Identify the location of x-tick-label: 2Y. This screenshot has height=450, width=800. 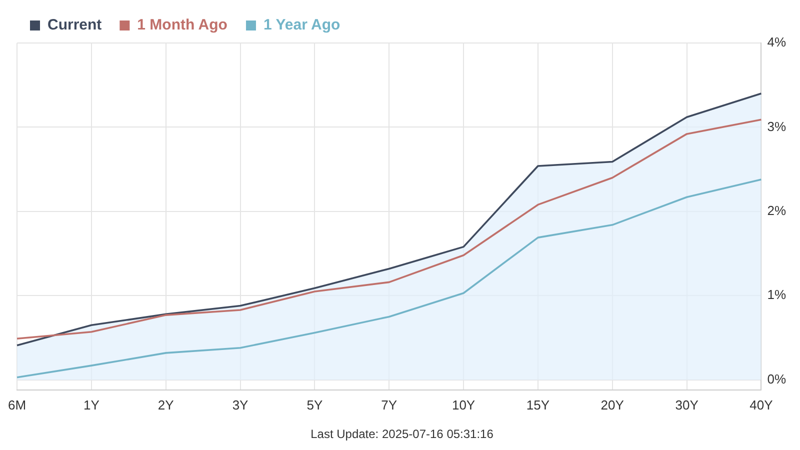
(166, 404).